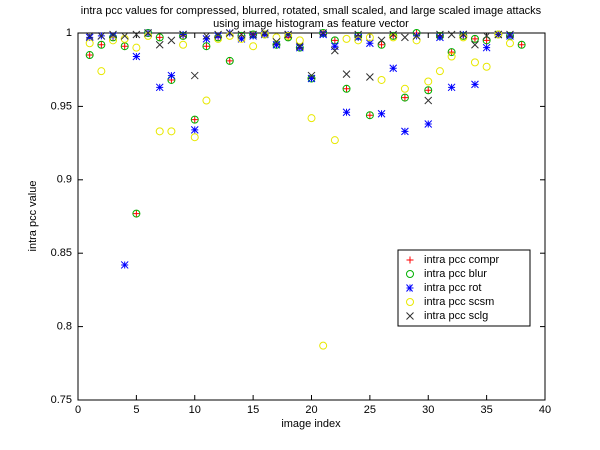  What do you see at coordinates (456, 316) in the screenshot?
I see `legend-label: intra pcc sclg` at bounding box center [456, 316].